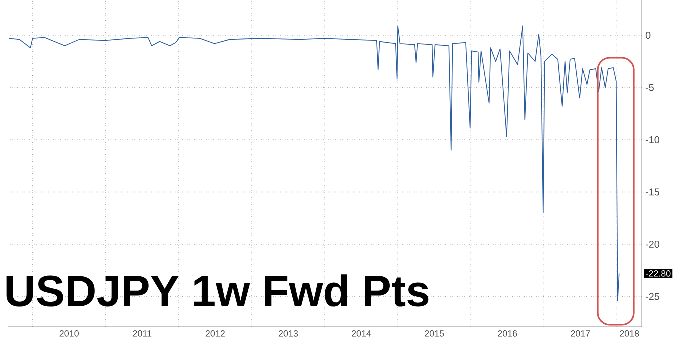 The width and height of the screenshot is (684, 361). Describe the element at coordinates (362, 333) in the screenshot. I see `x-tick-label: 2014` at that location.